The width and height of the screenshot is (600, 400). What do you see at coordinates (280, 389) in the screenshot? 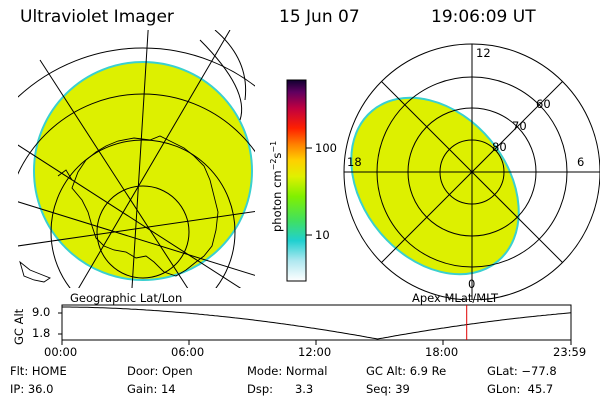
I see `info-dsp: Dsp: 3.3` at bounding box center [280, 389].